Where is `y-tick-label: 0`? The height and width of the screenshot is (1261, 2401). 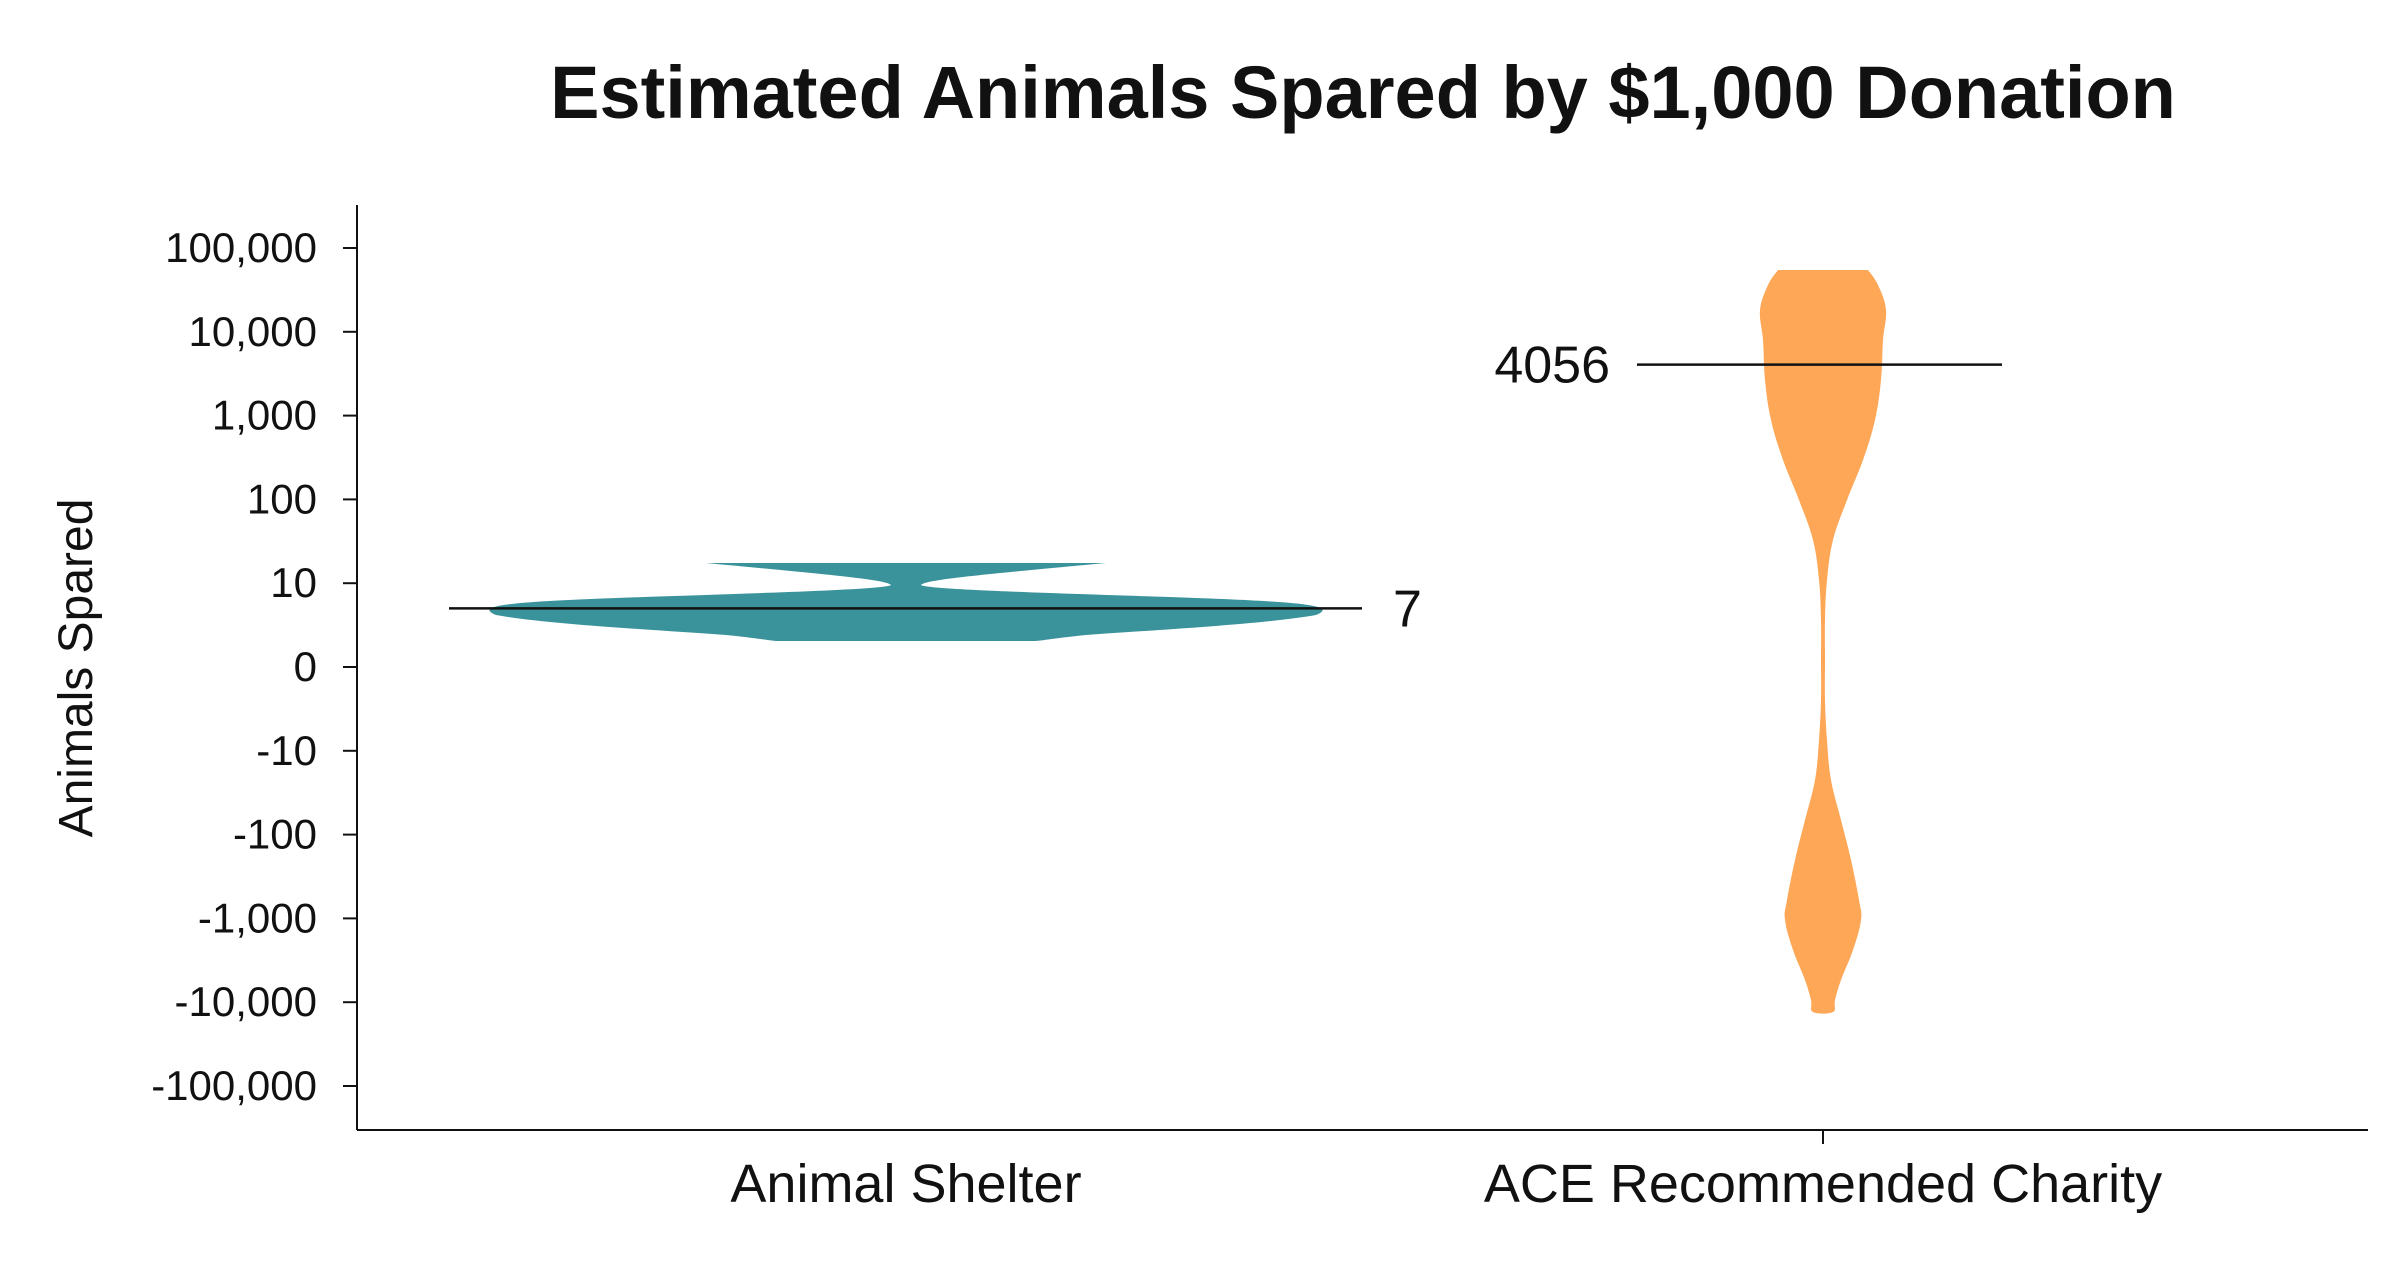 y-tick-label: 0 is located at coordinates (305, 666).